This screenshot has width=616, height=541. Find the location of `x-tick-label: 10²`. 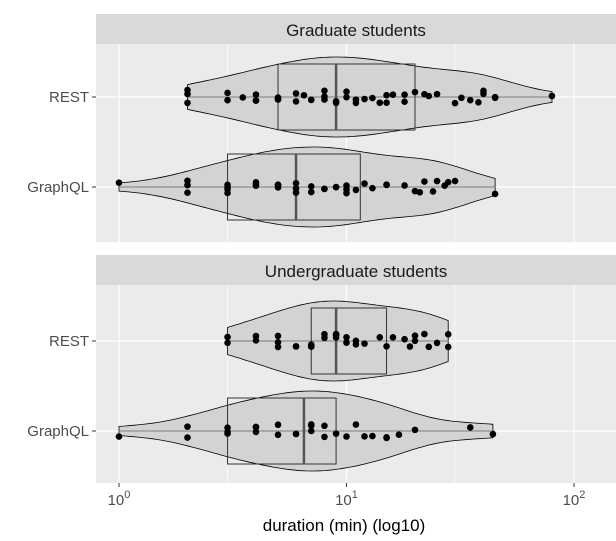

x-tick-label: 10² is located at coordinates (574, 499).